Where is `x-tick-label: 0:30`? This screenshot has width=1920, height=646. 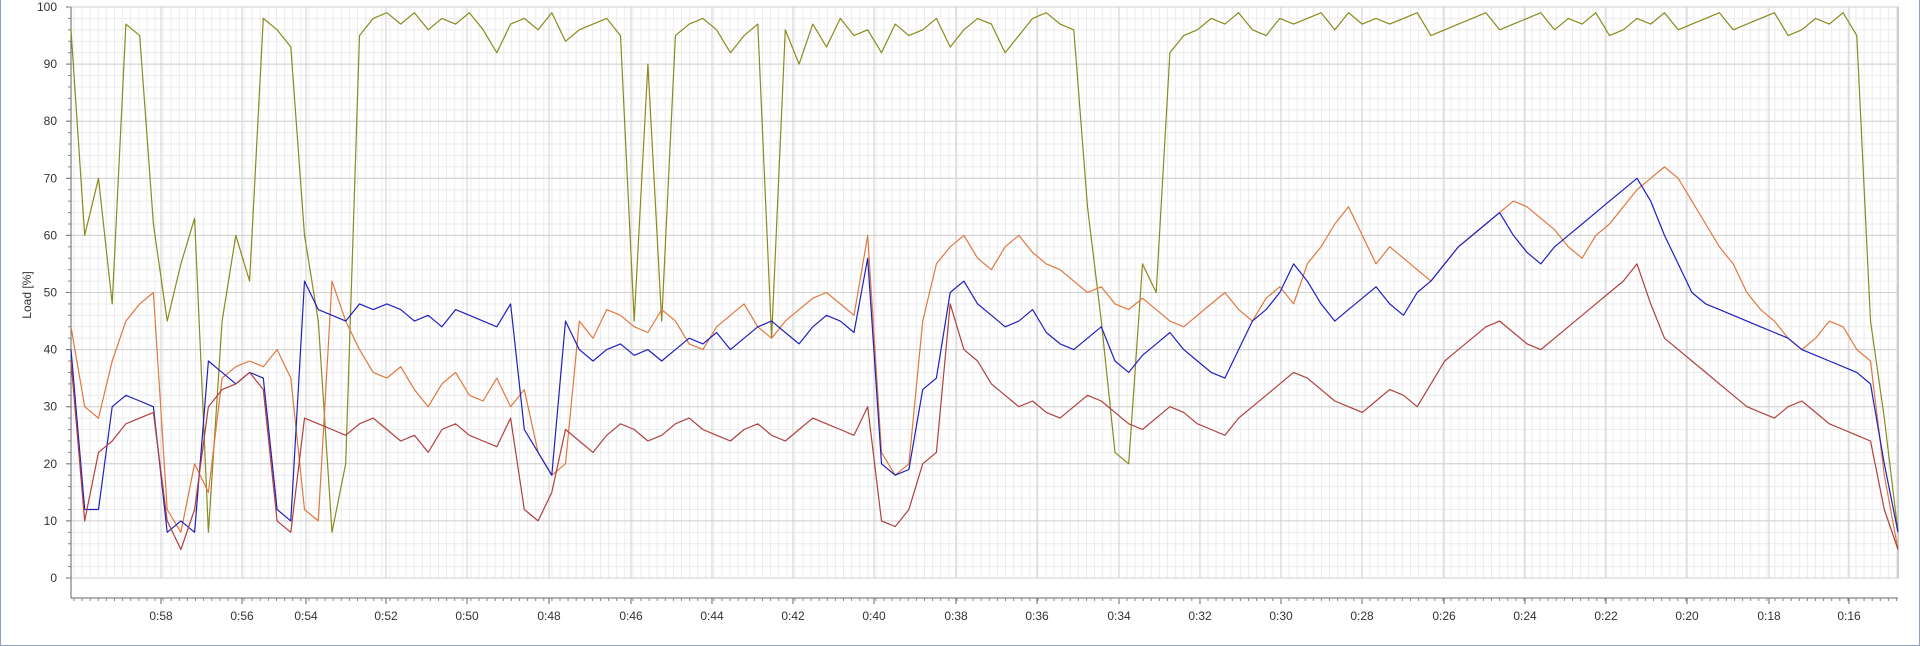 x-tick-label: 0:30 is located at coordinates (1281, 616).